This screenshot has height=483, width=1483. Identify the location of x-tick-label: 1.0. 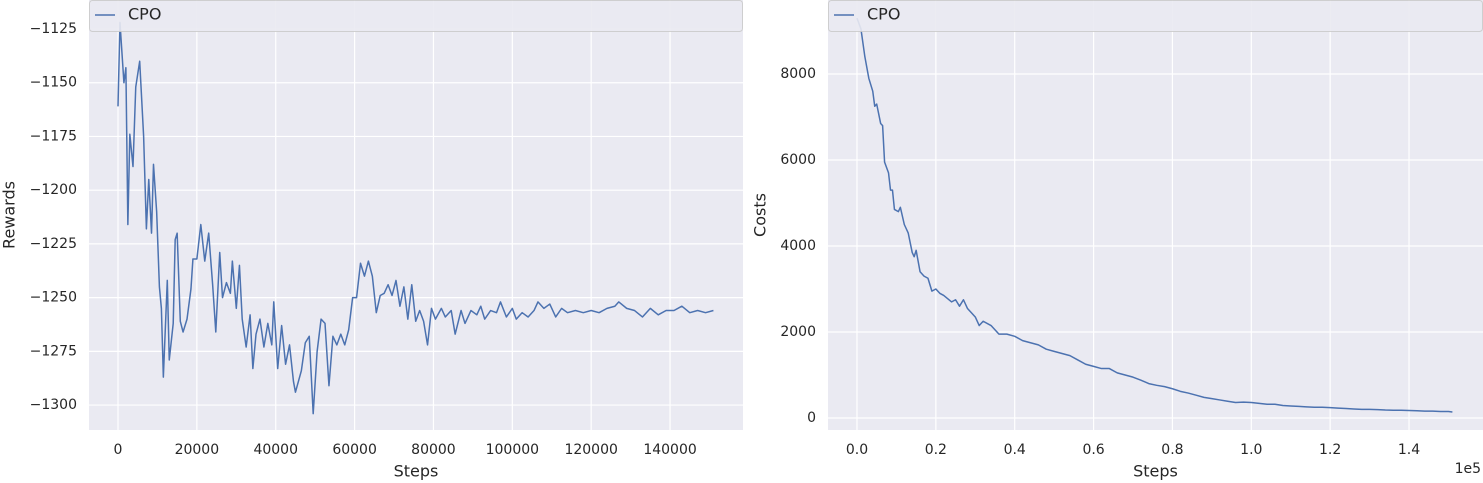
(1251, 450).